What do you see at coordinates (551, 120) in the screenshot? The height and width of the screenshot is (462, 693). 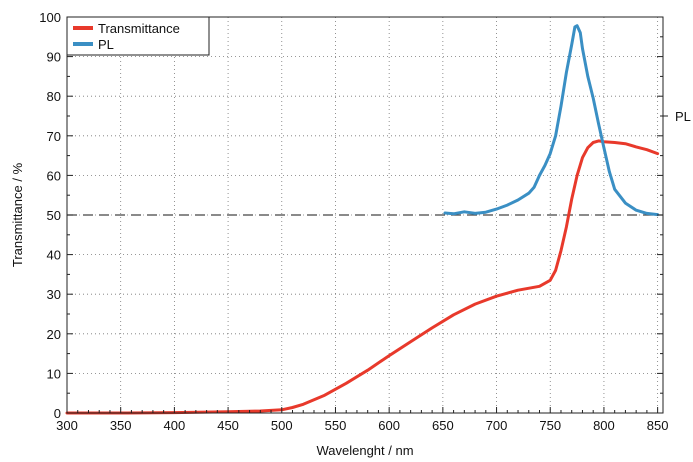 I see `series-line-pl` at bounding box center [551, 120].